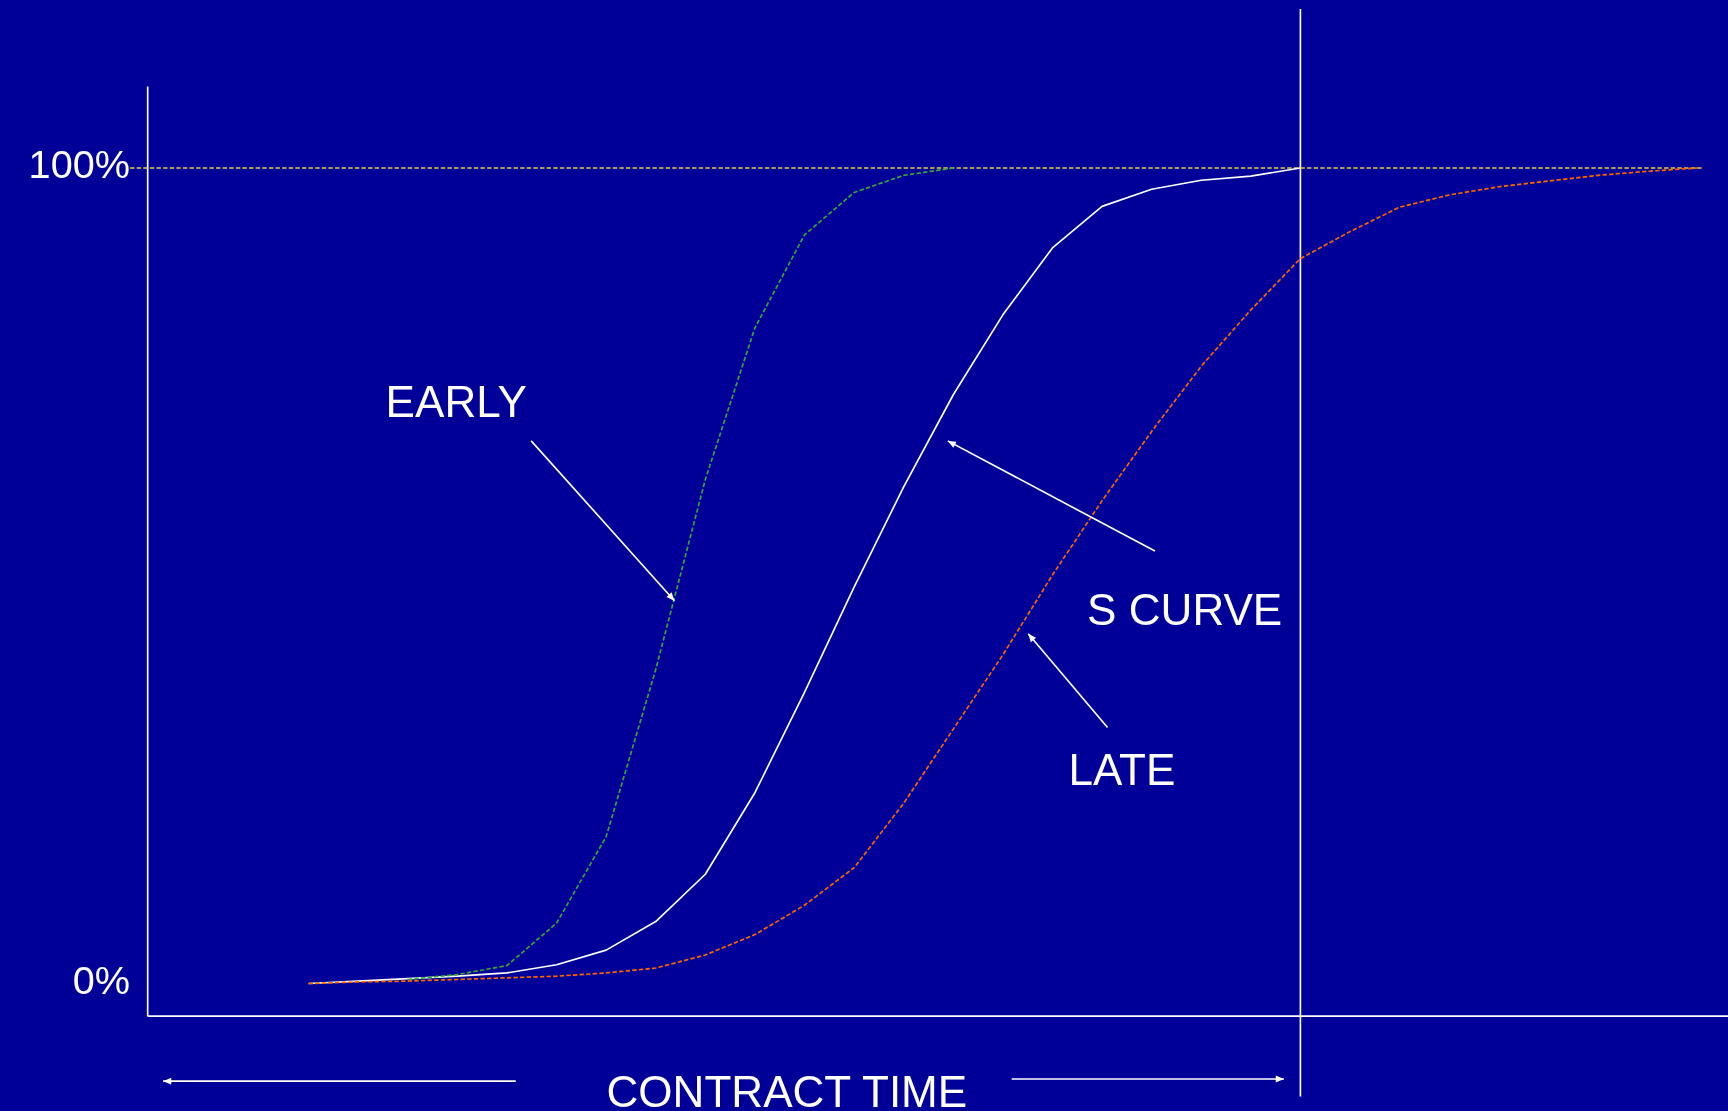 The width and height of the screenshot is (1728, 1111). I want to click on y-tick-label: 100%, so click(79, 164).